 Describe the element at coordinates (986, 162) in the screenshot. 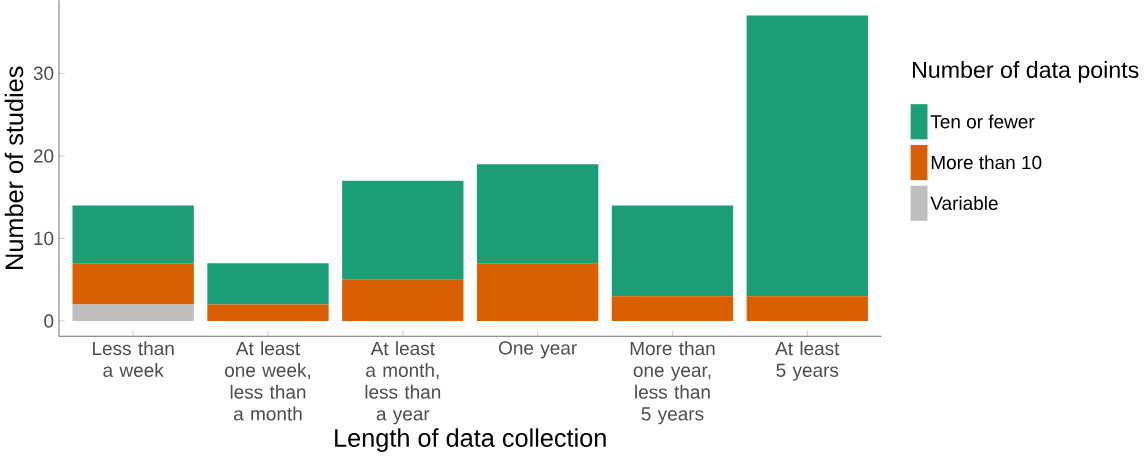

I see `legend-label: More than 10` at that location.